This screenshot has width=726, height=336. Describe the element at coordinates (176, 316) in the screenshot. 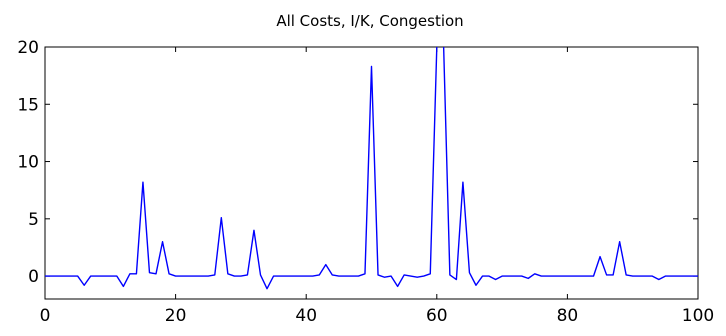

I see `x-tick-label: 20` at that location.